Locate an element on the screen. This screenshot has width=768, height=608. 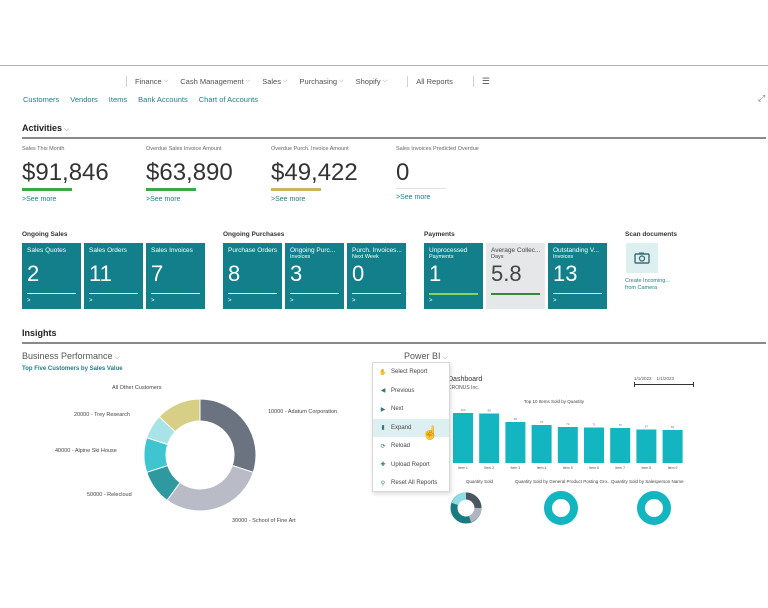
tile-indicator-bar is located at coordinates (453, 294).